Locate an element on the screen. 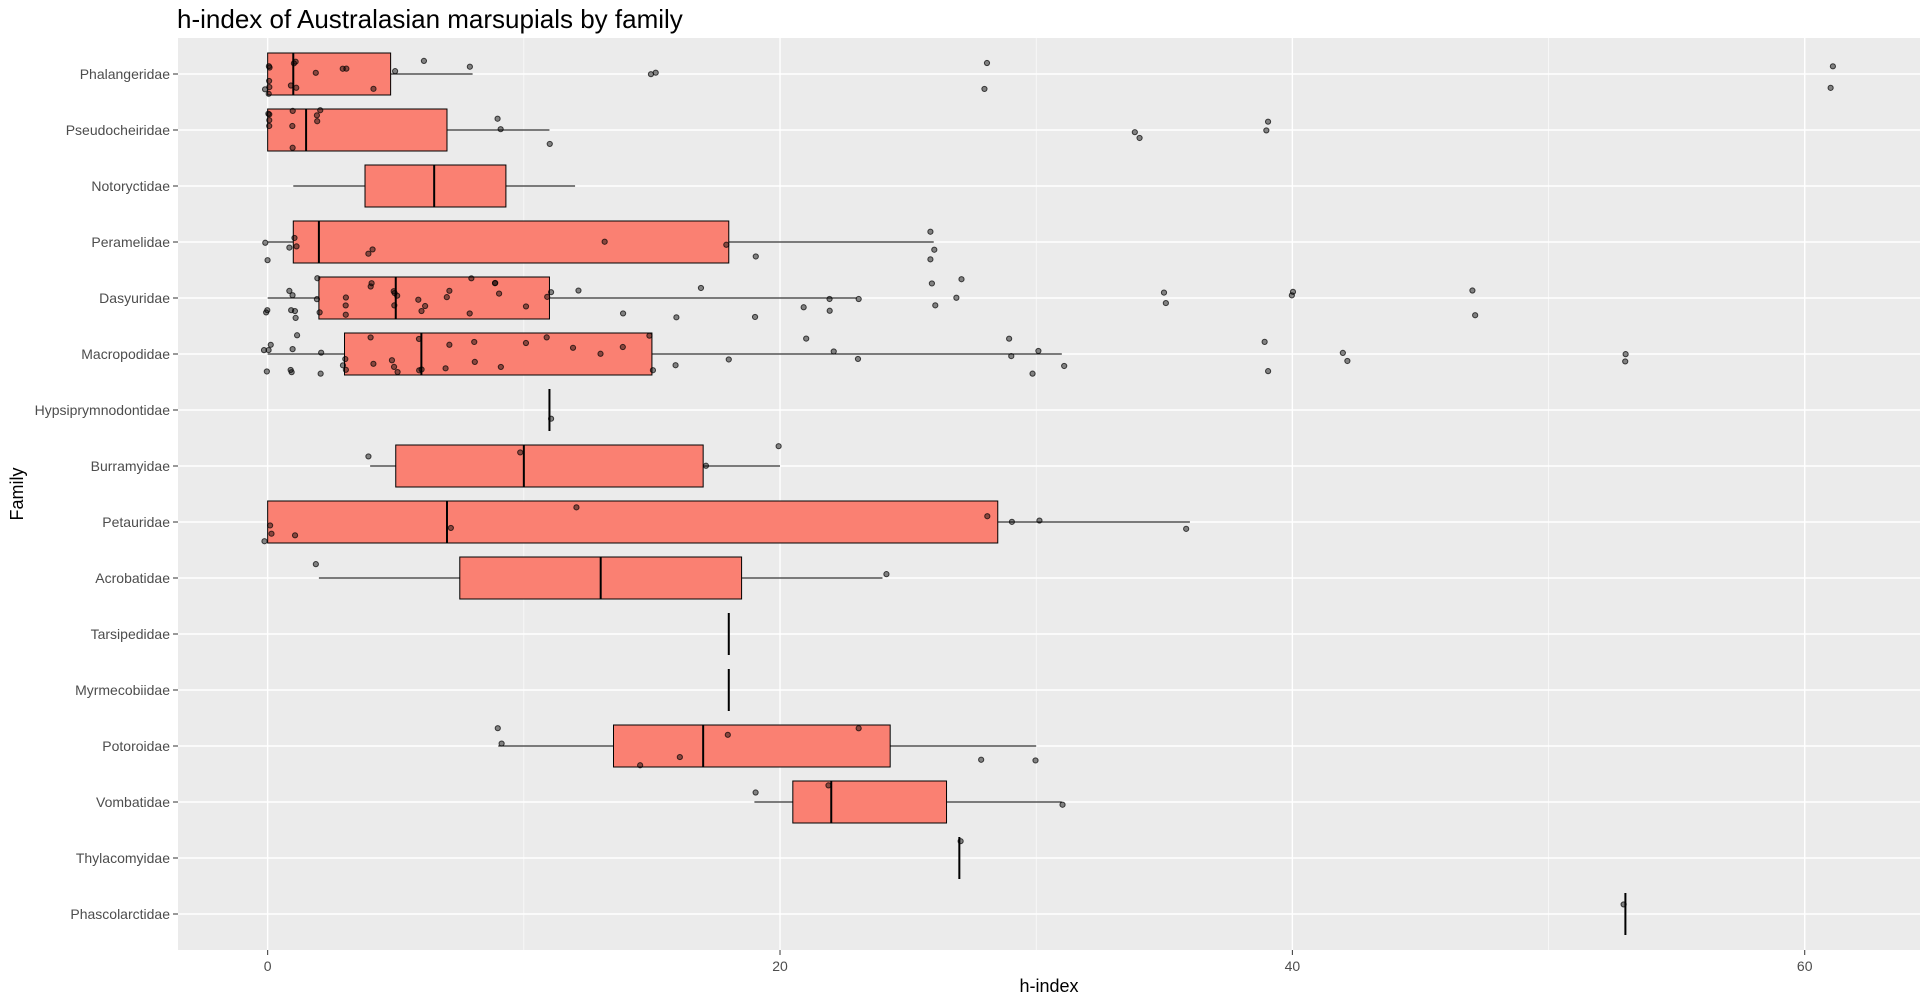  y-tick-label: Petauridae is located at coordinates (136, 522).